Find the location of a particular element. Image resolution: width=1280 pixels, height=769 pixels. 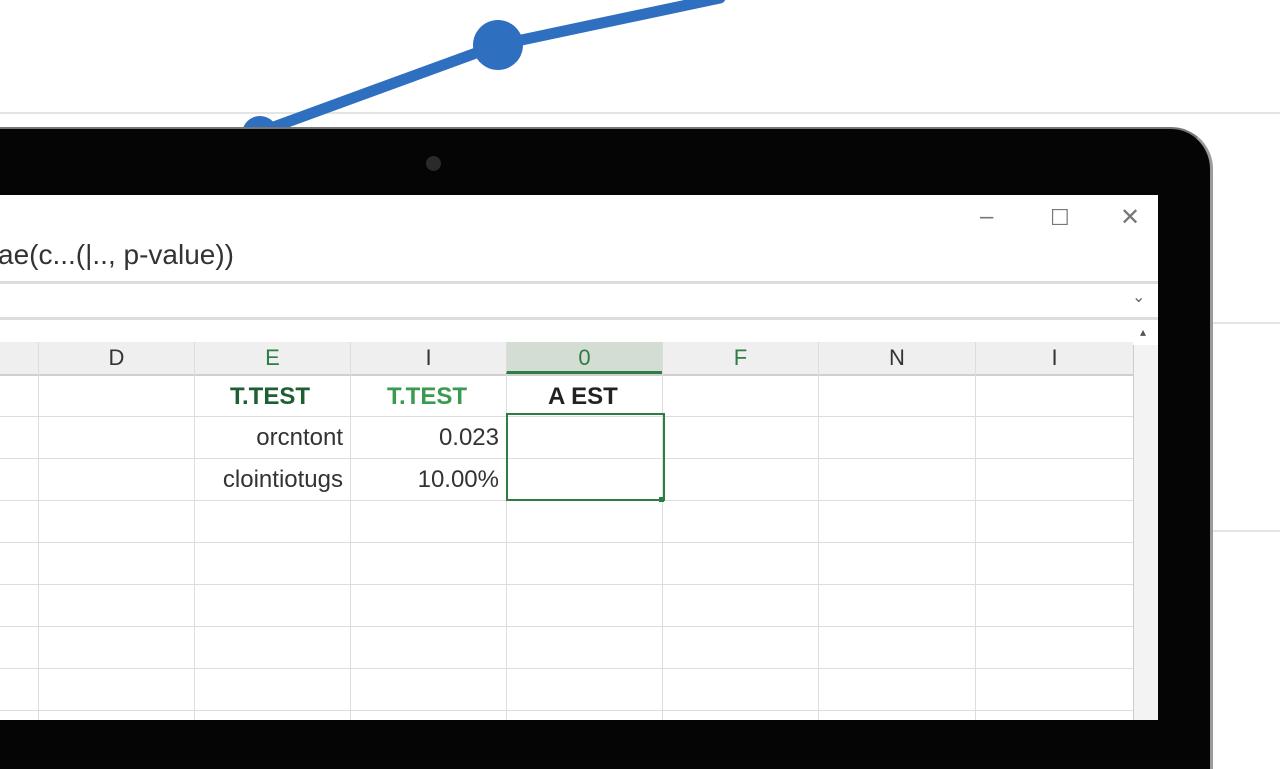

column-header-i2: I is located at coordinates (1054, 358).